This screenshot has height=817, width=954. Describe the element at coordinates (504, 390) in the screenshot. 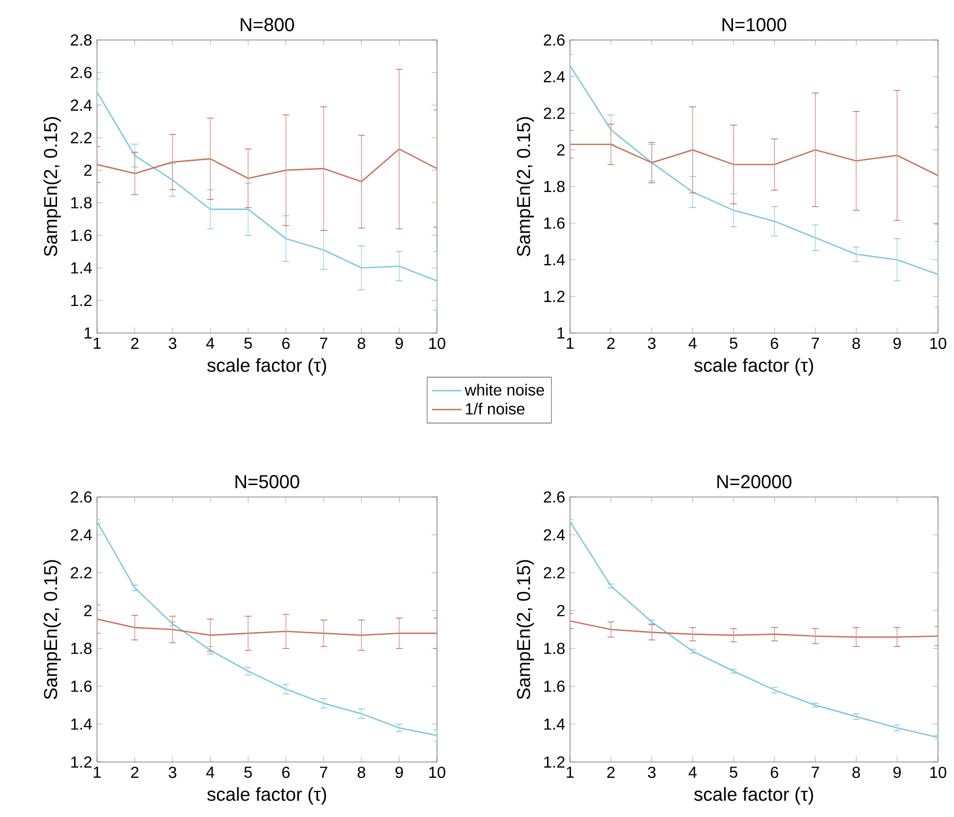

I see `legend-label: white noise` at that location.